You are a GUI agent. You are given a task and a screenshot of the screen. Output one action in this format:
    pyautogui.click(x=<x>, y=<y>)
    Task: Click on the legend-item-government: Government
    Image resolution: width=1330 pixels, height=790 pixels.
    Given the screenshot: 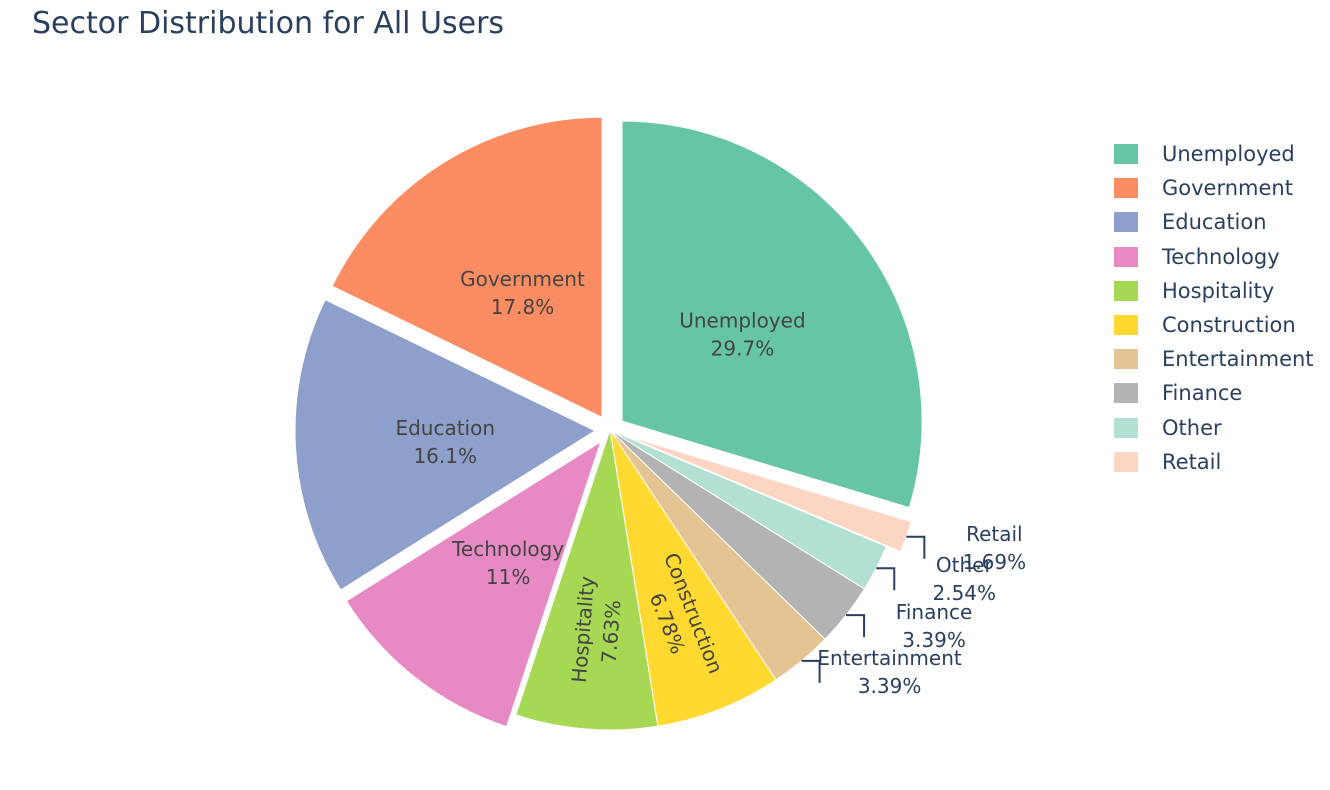 What is the action you would take?
    pyautogui.click(x=1214, y=188)
    